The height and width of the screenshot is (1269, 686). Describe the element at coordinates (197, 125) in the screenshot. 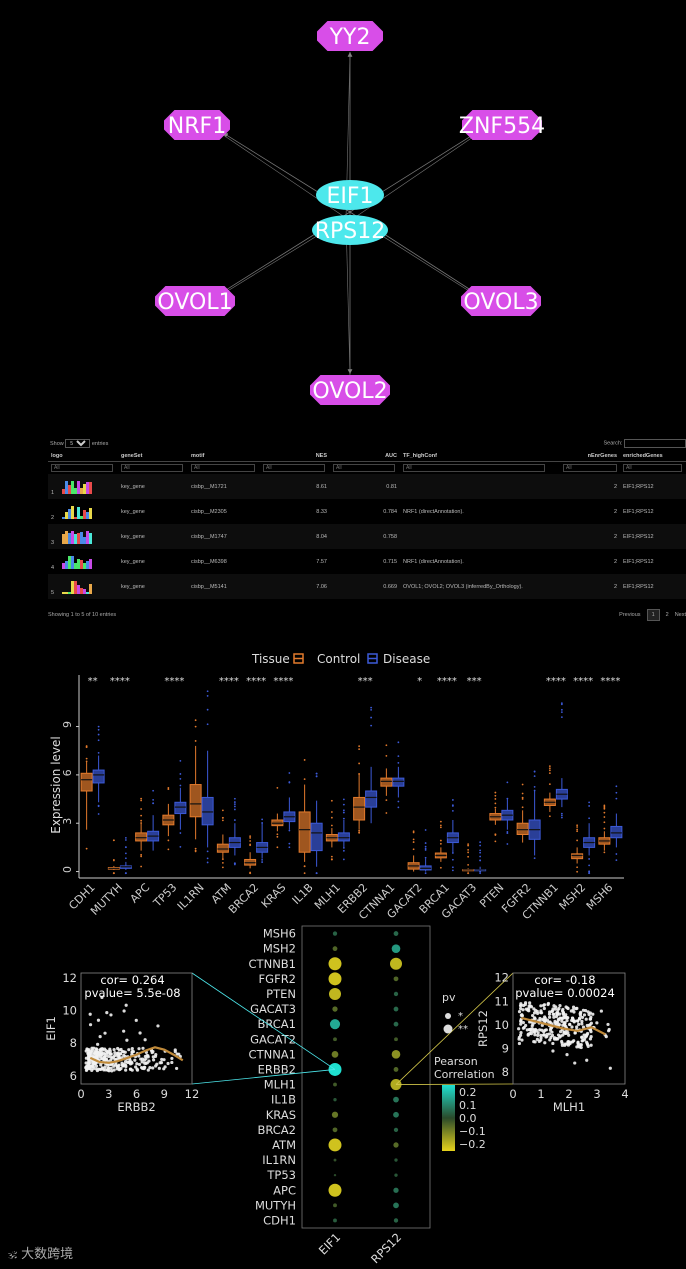

I see `tf-node-nrf1: NRF1` at that location.